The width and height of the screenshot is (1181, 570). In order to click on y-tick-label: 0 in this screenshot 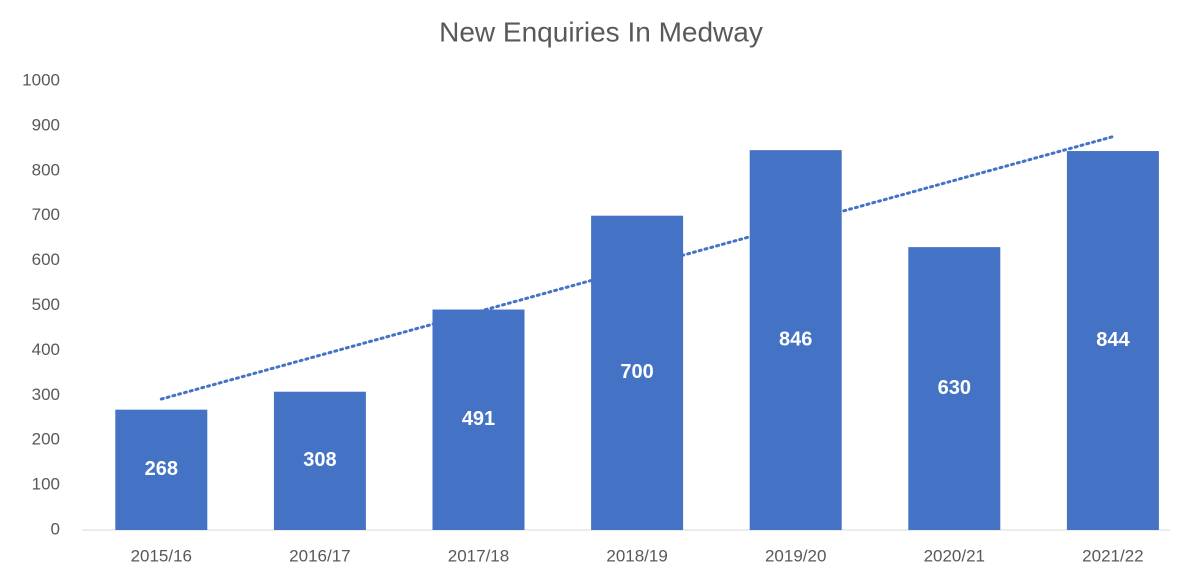, I will do `click(55, 528)`.